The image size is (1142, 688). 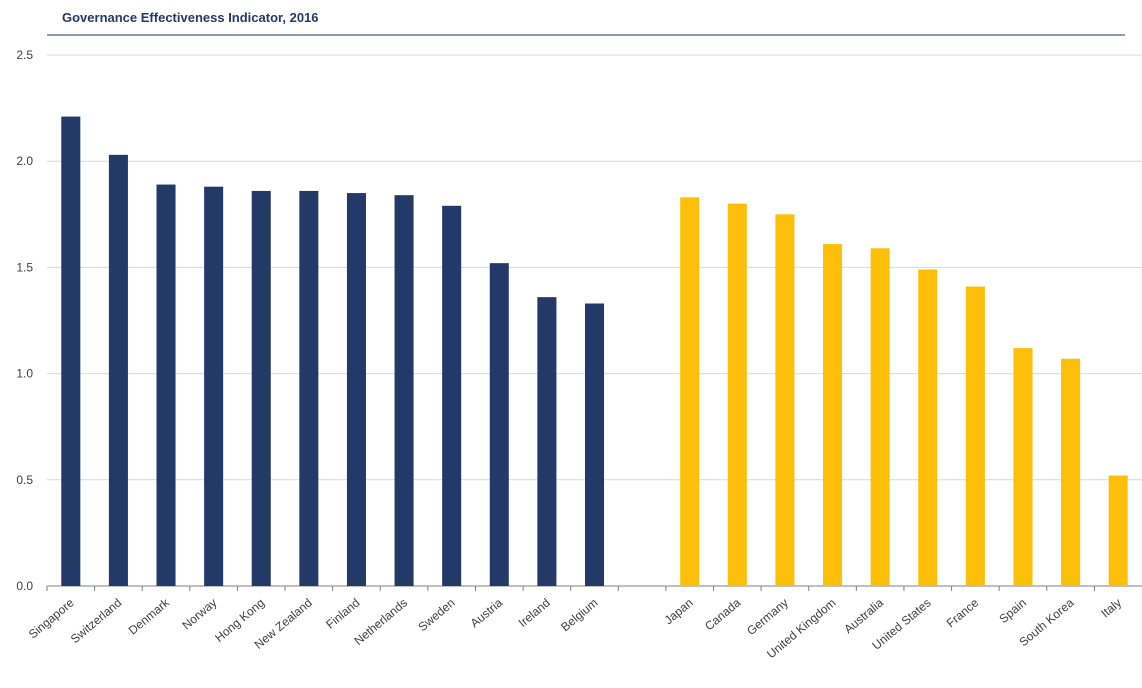 What do you see at coordinates (380, 622) in the screenshot?
I see `x-tick-label: Netherlands` at bounding box center [380, 622].